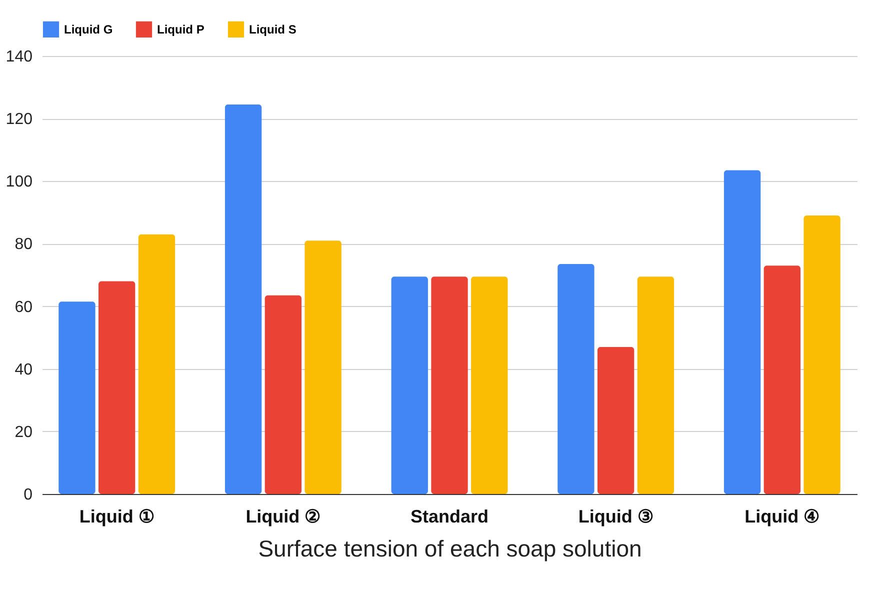  Describe the element at coordinates (23, 245) in the screenshot. I see `y-tick-label: 80` at that location.